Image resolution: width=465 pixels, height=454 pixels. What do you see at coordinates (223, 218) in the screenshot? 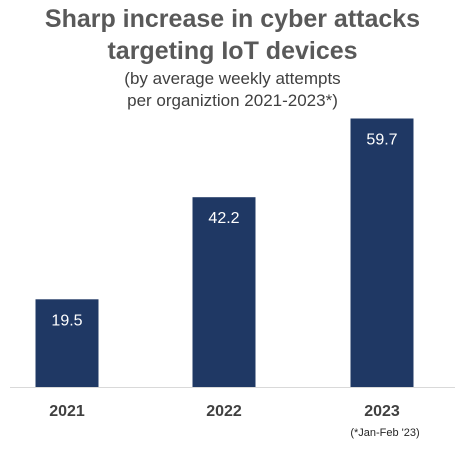
I see `data-label-2022: 42.2` at bounding box center [223, 218].